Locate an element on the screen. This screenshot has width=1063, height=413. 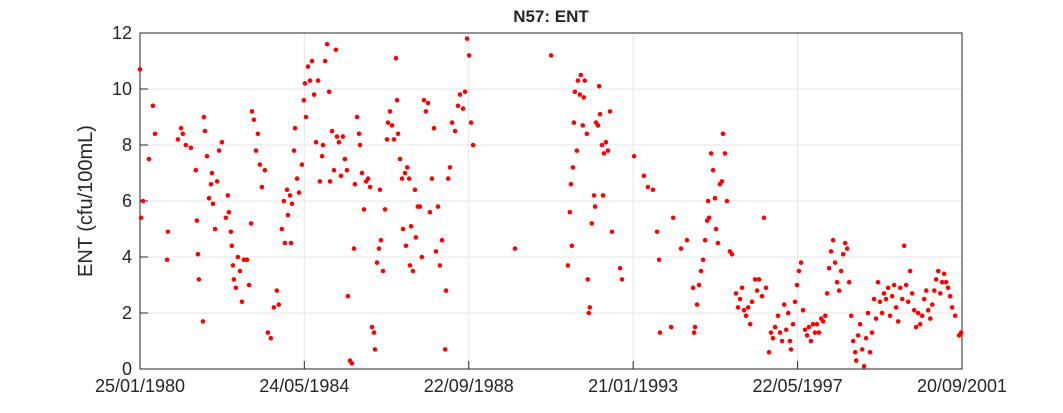
chart-title: N57: ENT is located at coordinates (551, 16).